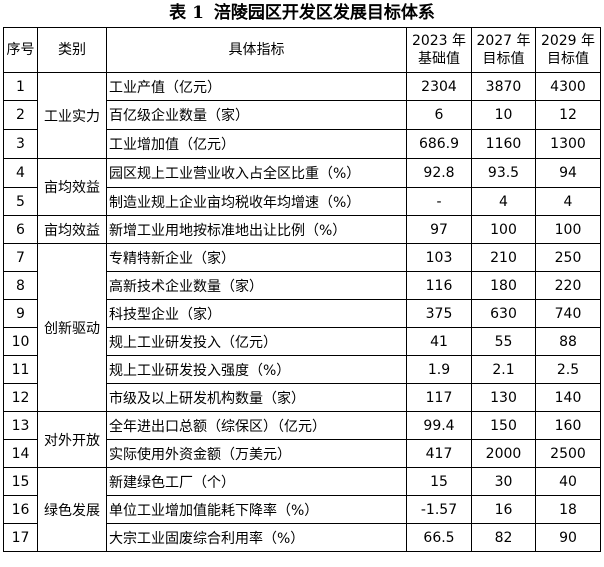 This screenshot has height=567, width=604. What do you see at coordinates (256, 86) in the screenshot?
I see `row-indicator: 工业产值（亿元）` at bounding box center [256, 86].